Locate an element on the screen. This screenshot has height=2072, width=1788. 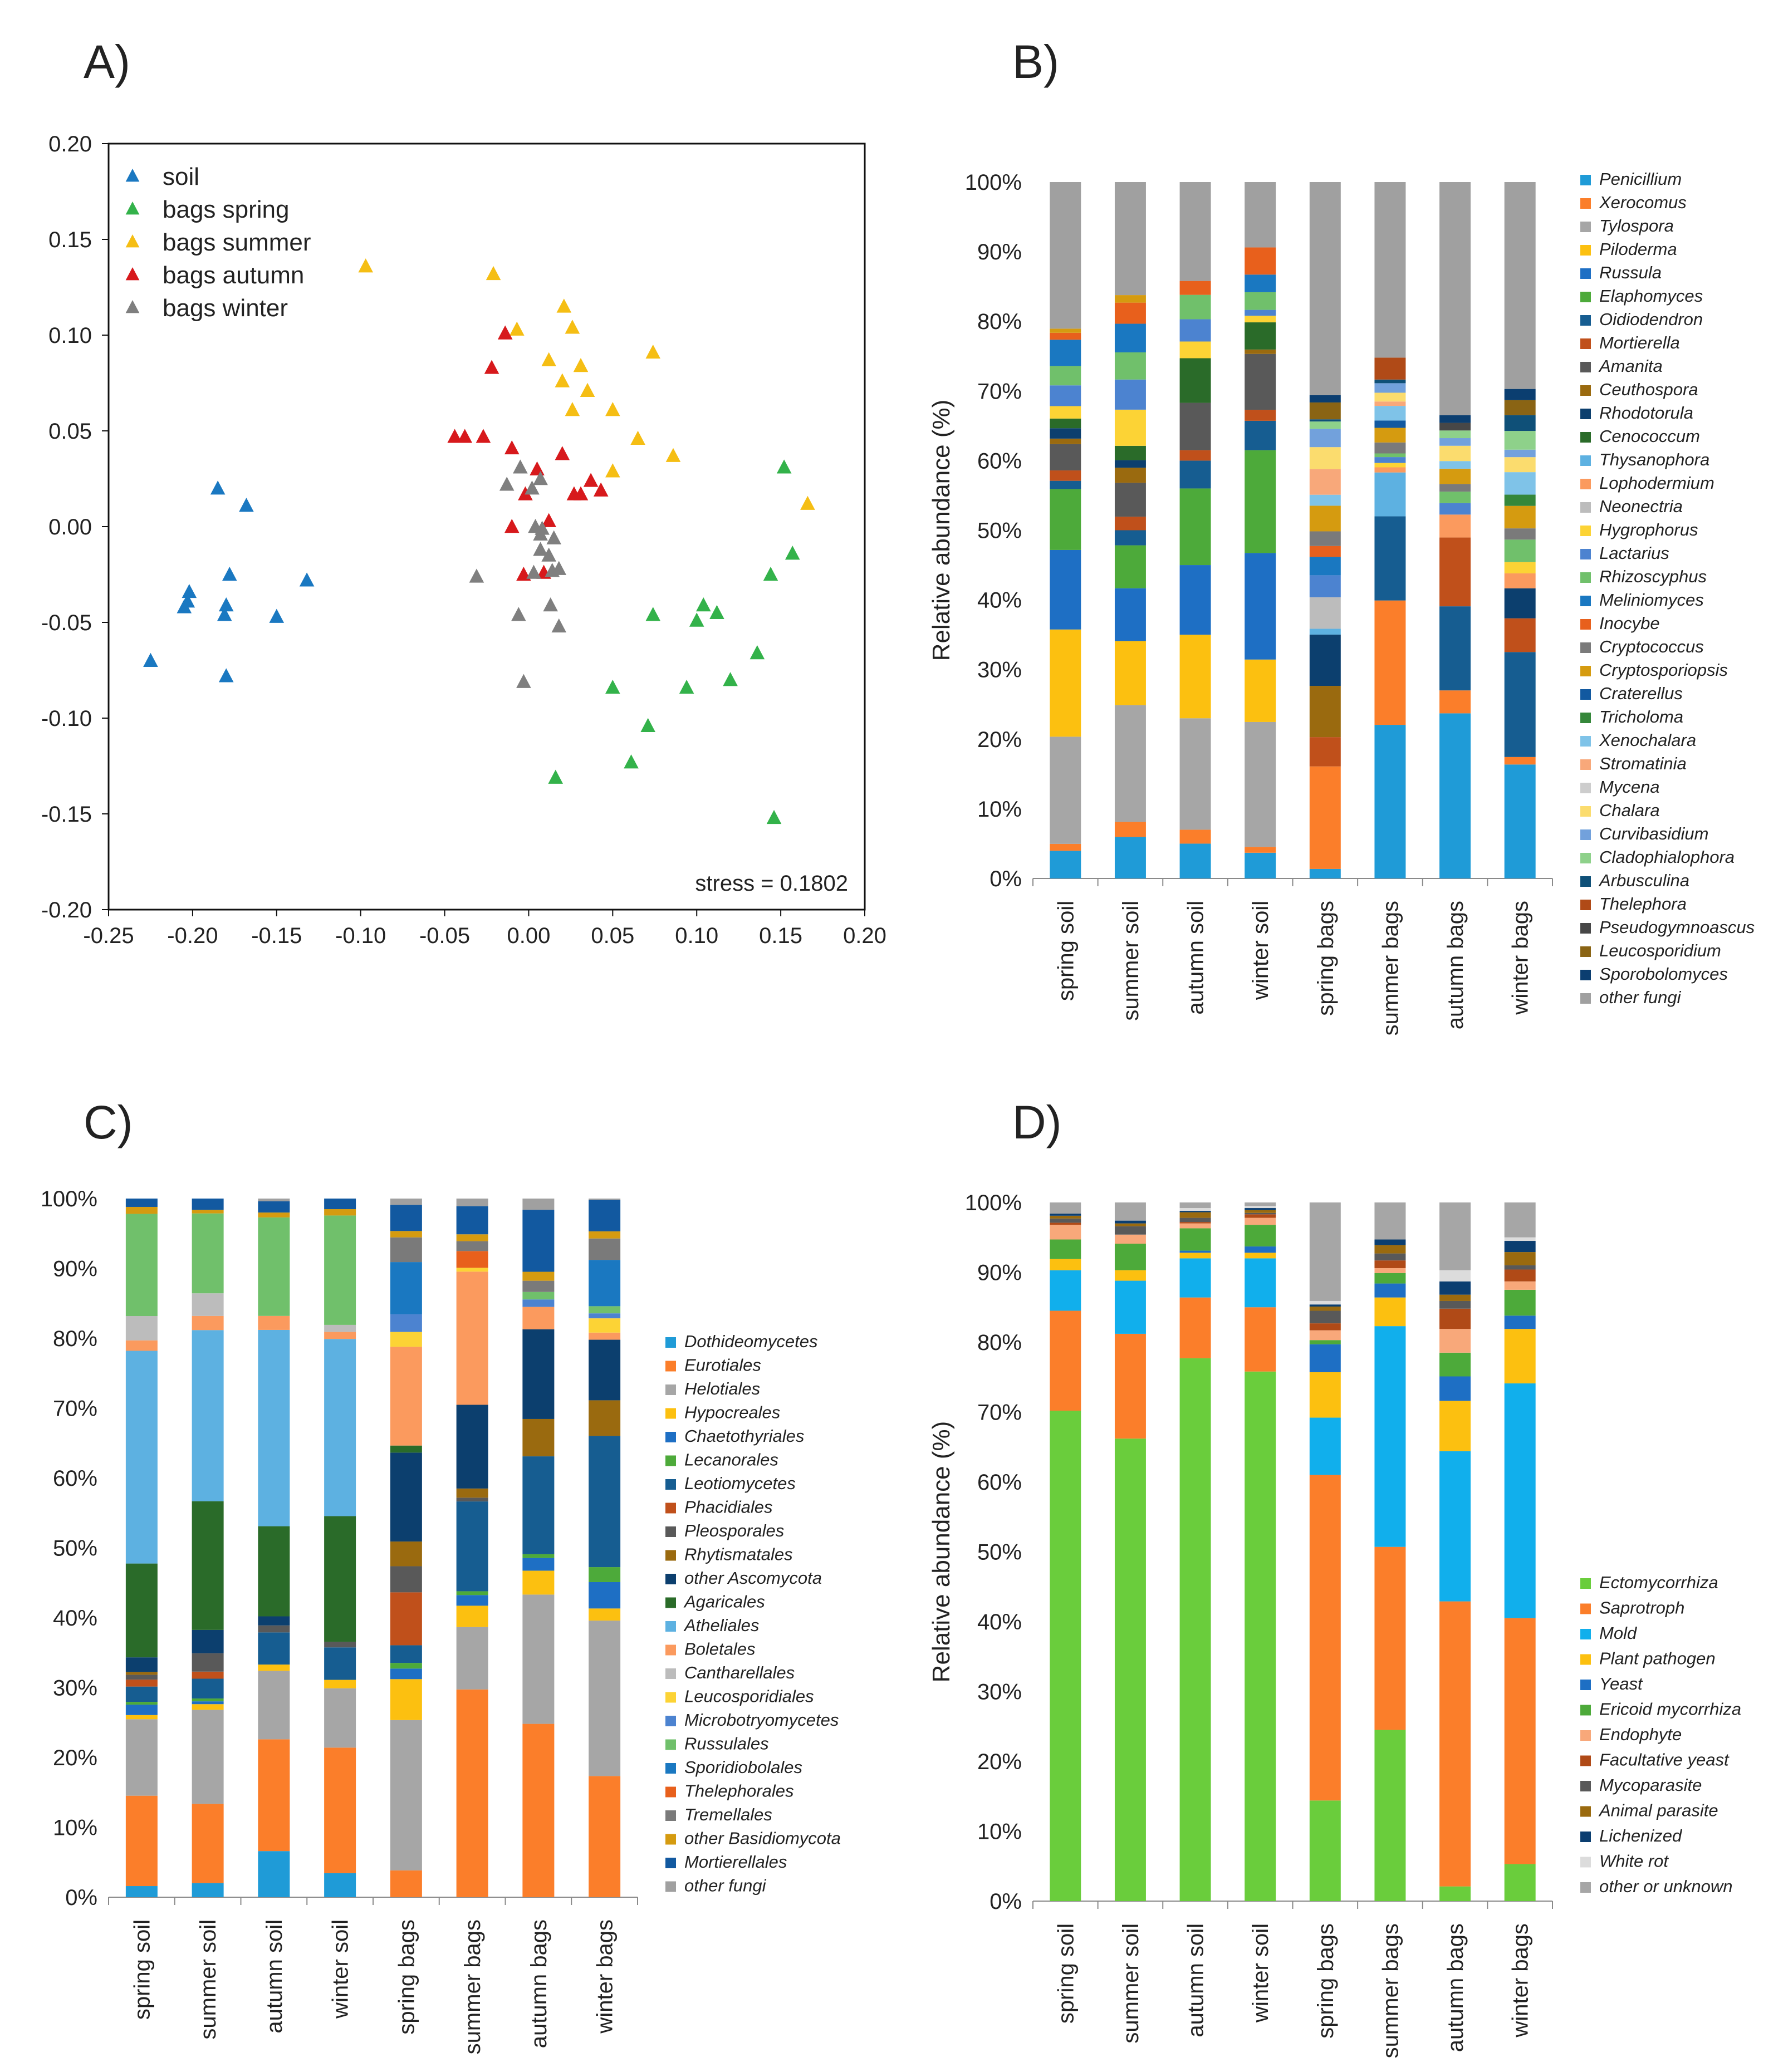
bar-segment-thelephorales is located at coordinates (472, 1259).